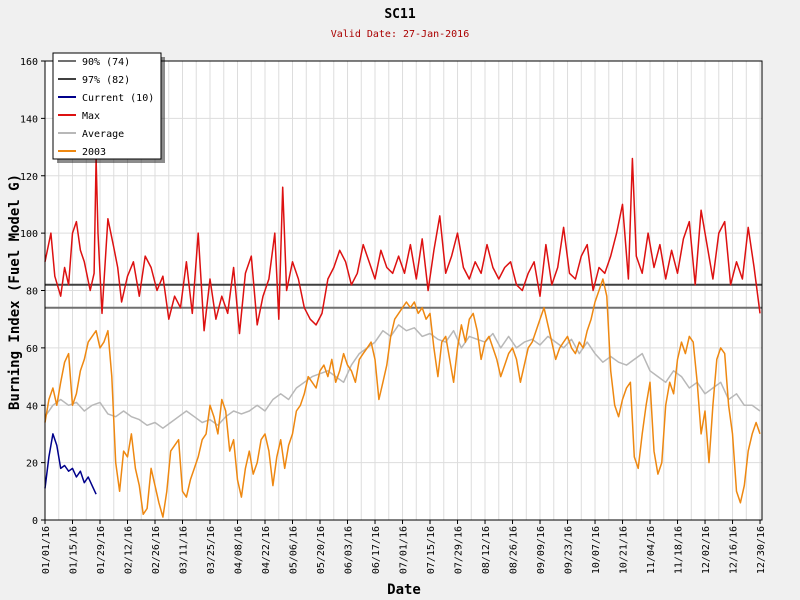  Describe the element at coordinates (29, 62) in the screenshot. I see `y-tick-label: 160` at that location.